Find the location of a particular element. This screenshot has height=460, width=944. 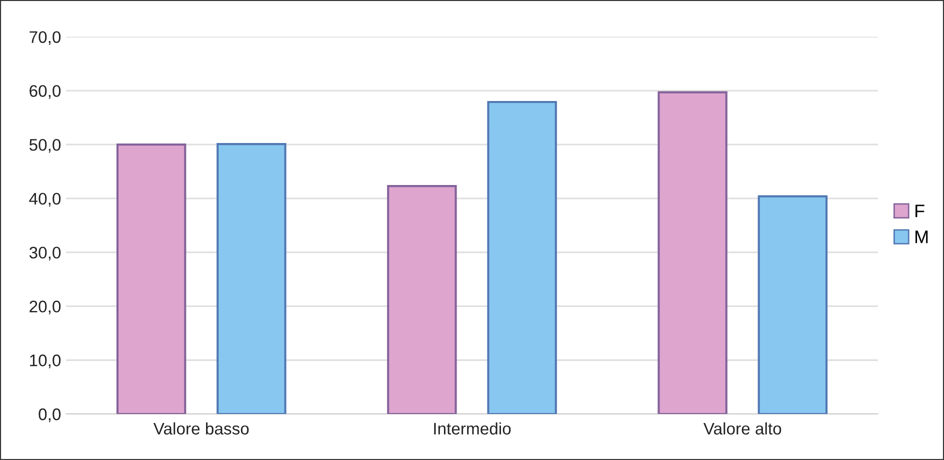

y-tick-label: 30,0 is located at coordinates (45, 253).